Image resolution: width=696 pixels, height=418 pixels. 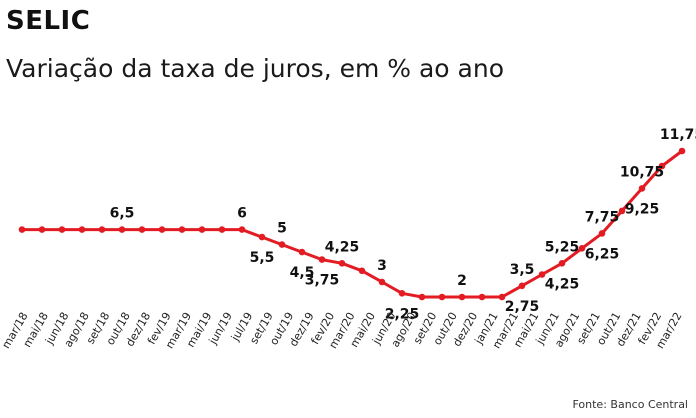 I want to click on chart-subtitle: Variação da taxa de juros, em % ao ano, so click(x=255, y=68).